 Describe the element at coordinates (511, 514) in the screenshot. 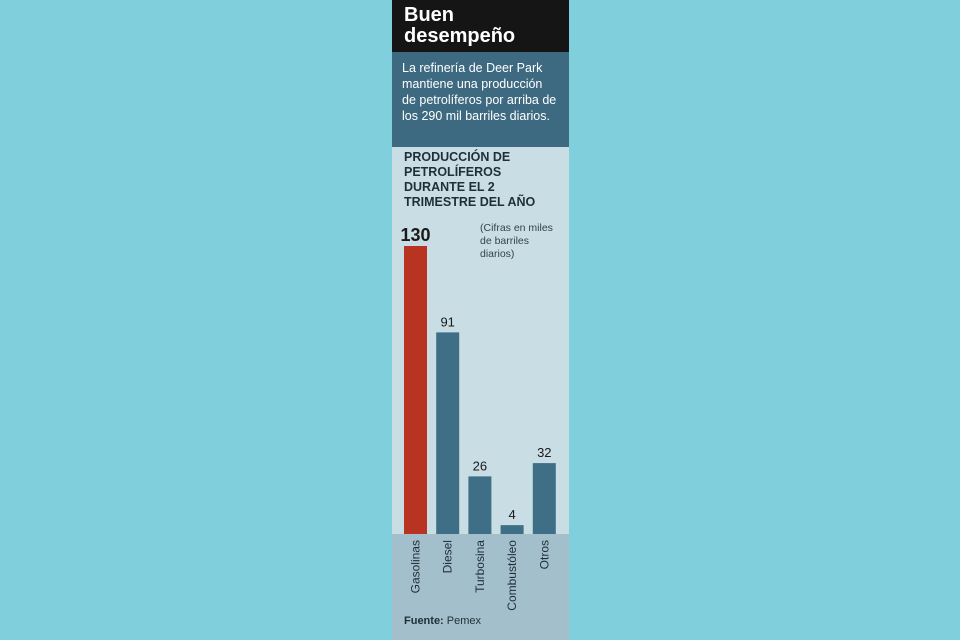

I see `value-label: 4` at that location.